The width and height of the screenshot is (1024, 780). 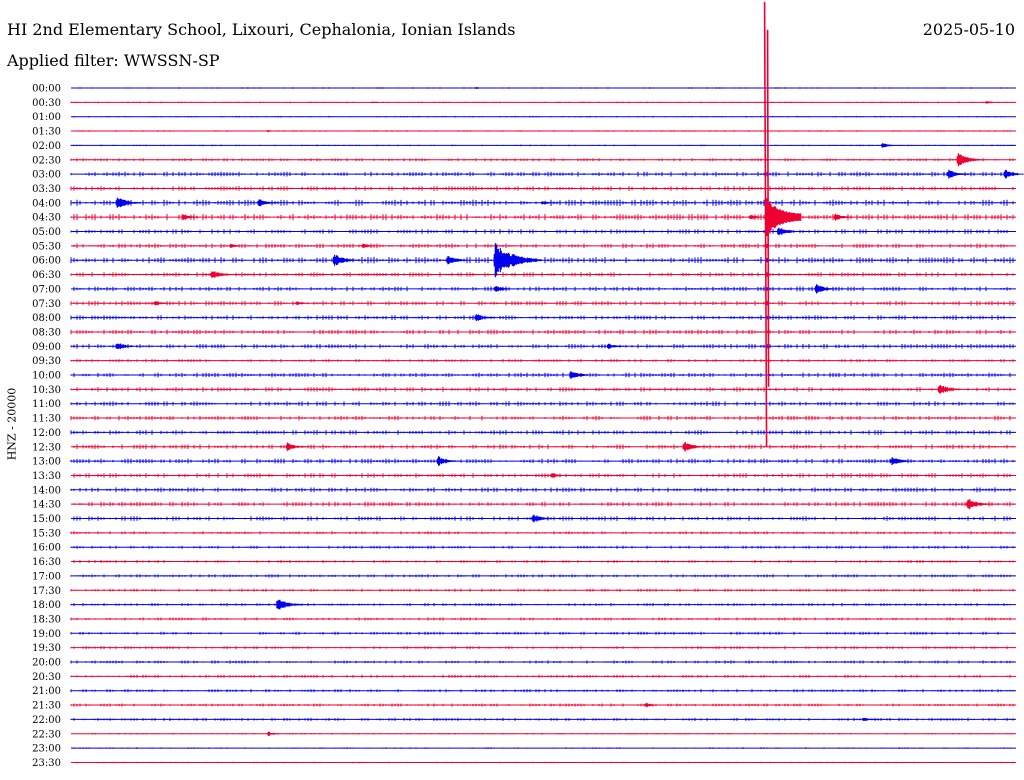 I want to click on row-time-label: 22:00, so click(x=46, y=720).